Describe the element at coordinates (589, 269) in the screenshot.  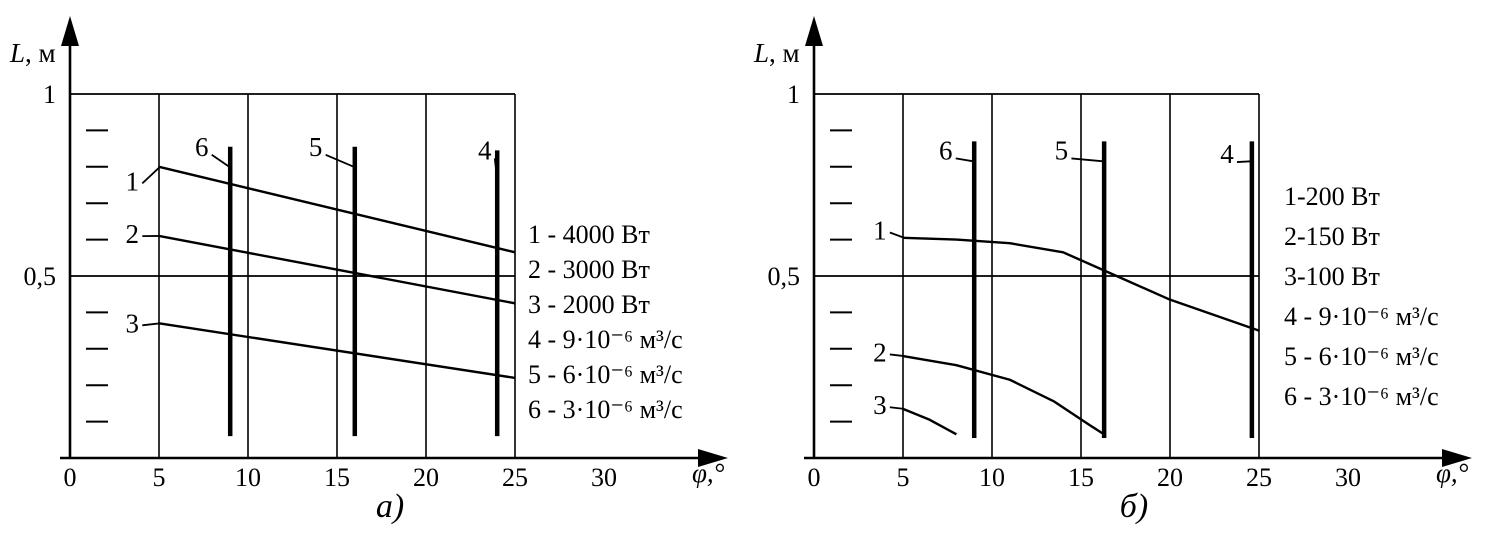
I see `legend-item: 2 - 3000 Вт` at that location.